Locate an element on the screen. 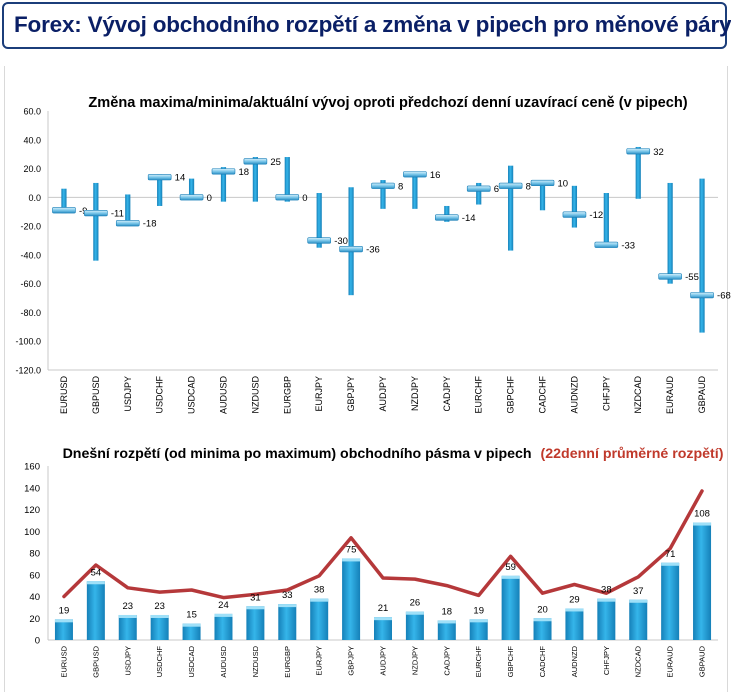 The height and width of the screenshot is (692, 731). average-range-line is located at coordinates (383, 544).